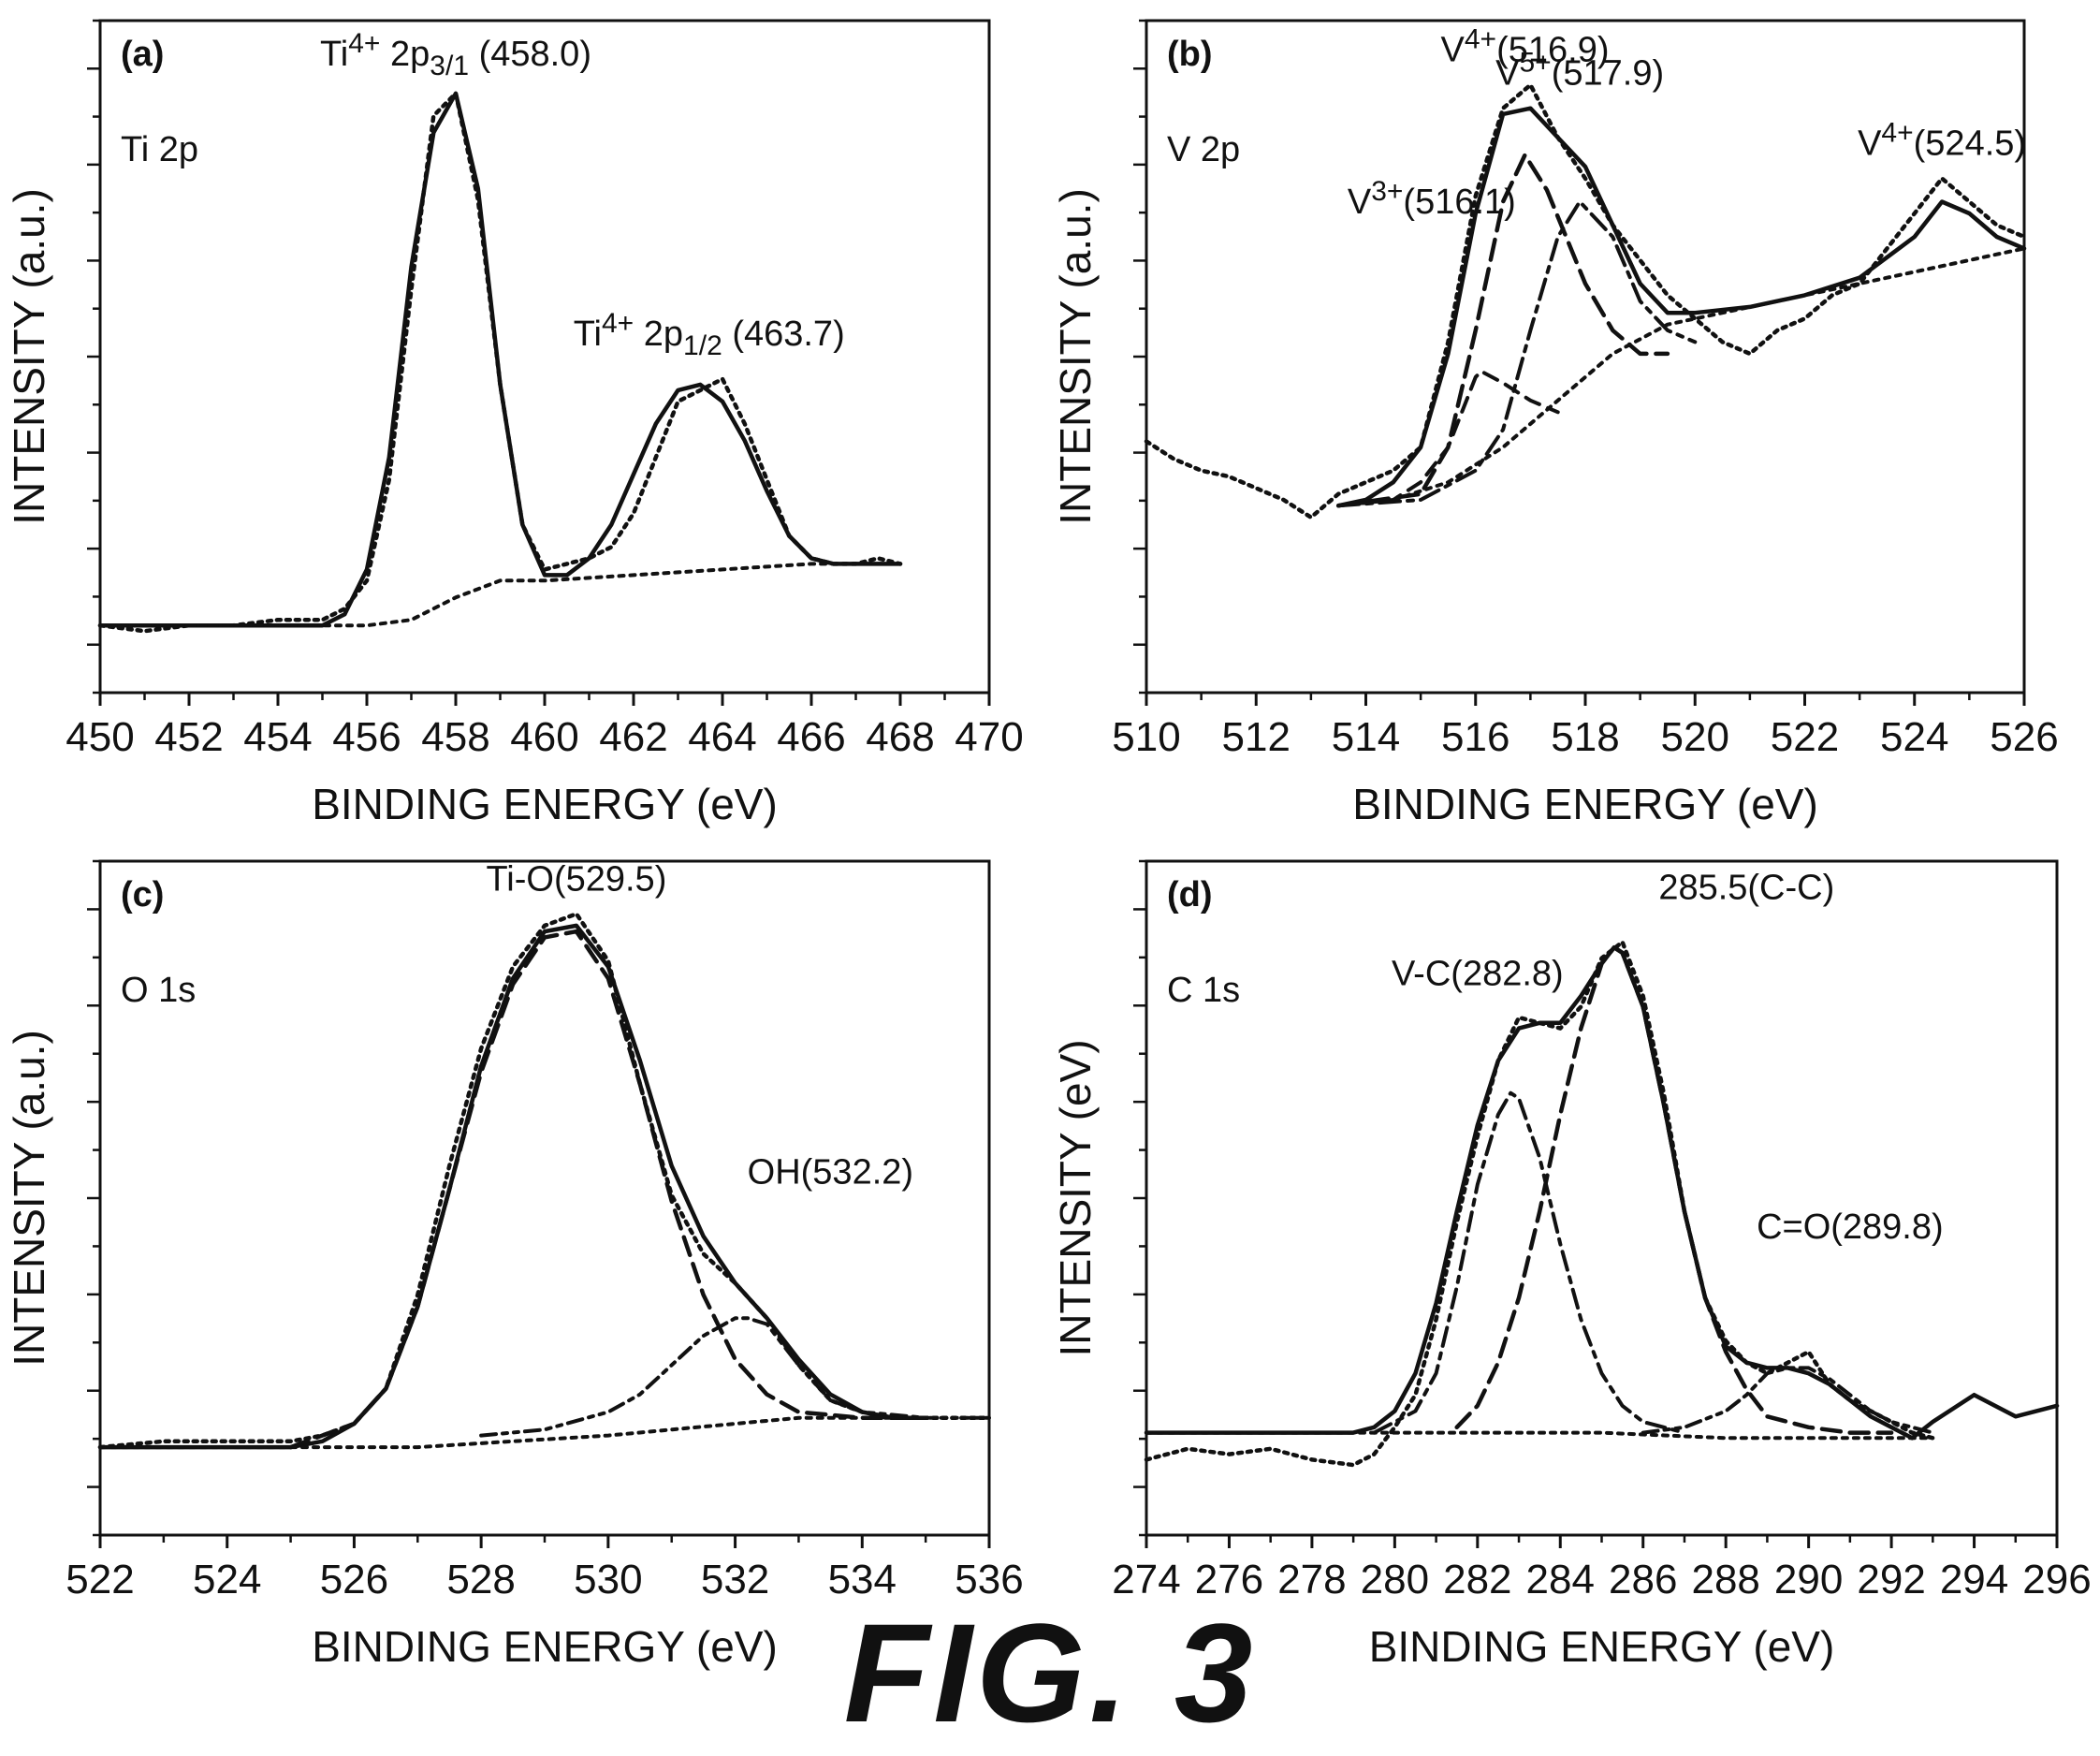 This screenshot has height=1756, width=2100. What do you see at coordinates (1517, 353) in the screenshot?
I see `series-component-V5+` at bounding box center [1517, 353].